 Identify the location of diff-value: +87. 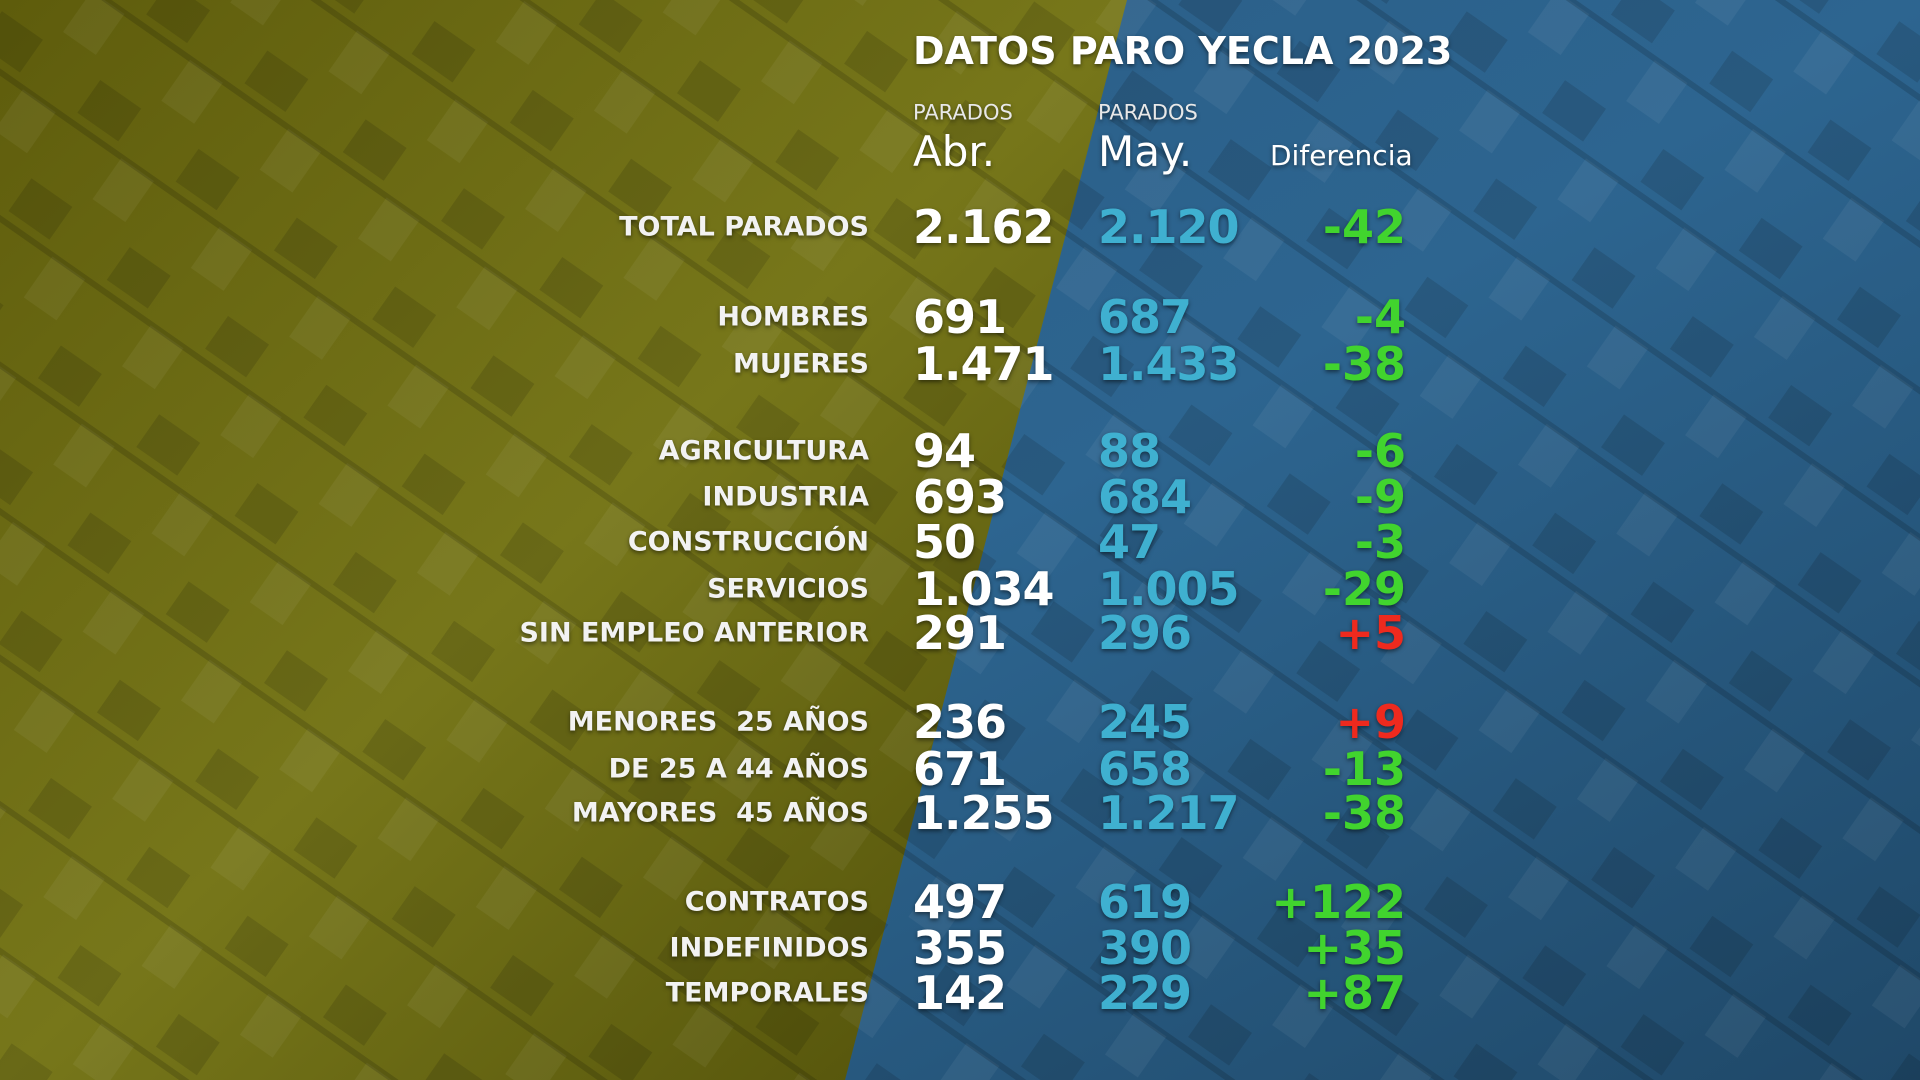
(1354, 993).